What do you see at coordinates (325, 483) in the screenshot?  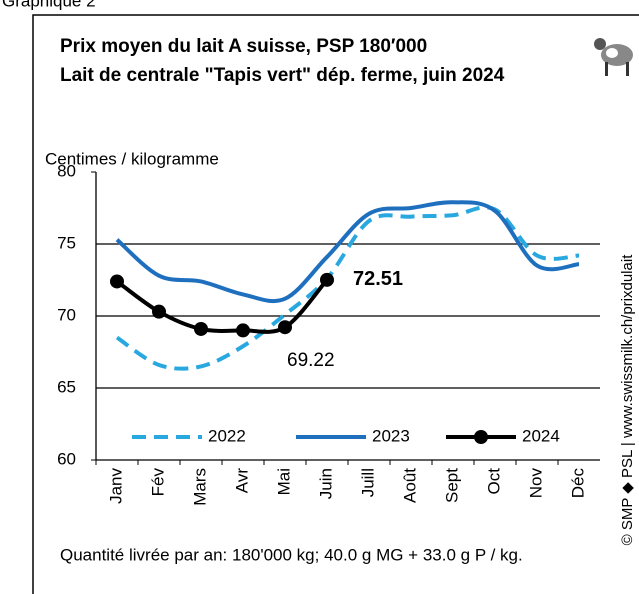 I see `x-tick-label: Juin` at bounding box center [325, 483].